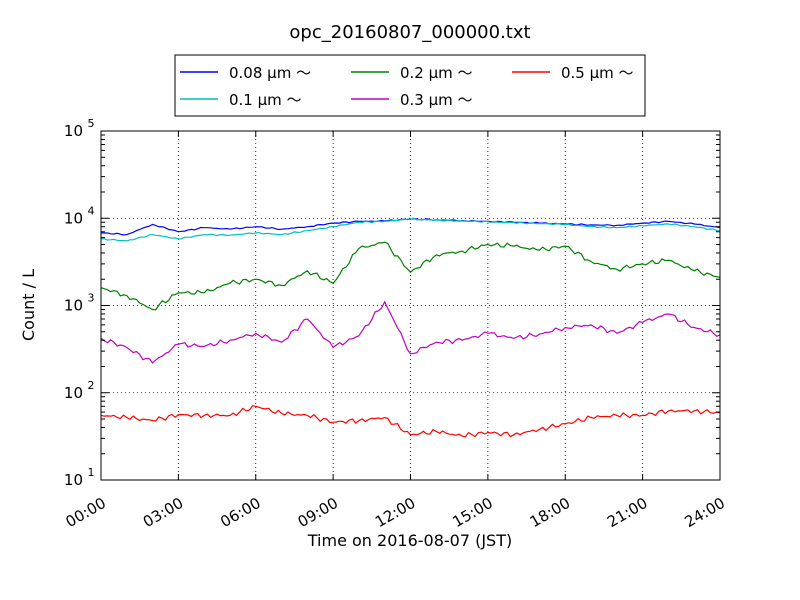  I want to click on y-tick-exponent: 5, so click(91, 123).